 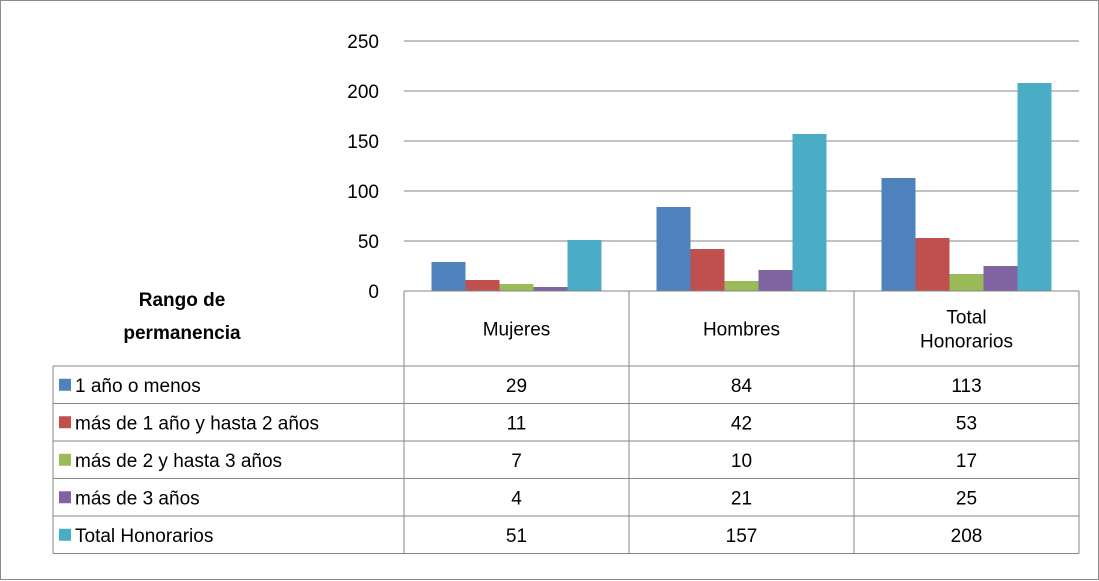 What do you see at coordinates (138, 386) in the screenshot?
I see `series-label: 1 año o menos` at bounding box center [138, 386].